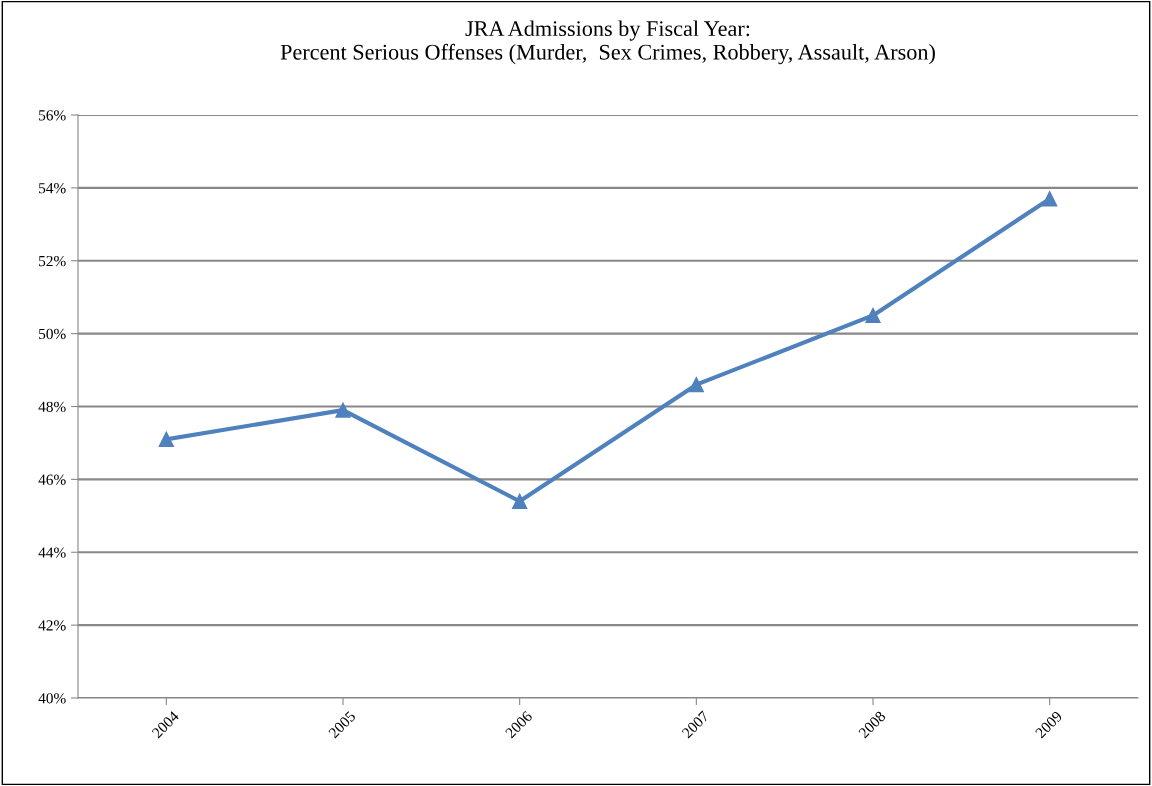  What do you see at coordinates (52, 188) in the screenshot?
I see `y-tick-label: 54%` at bounding box center [52, 188].